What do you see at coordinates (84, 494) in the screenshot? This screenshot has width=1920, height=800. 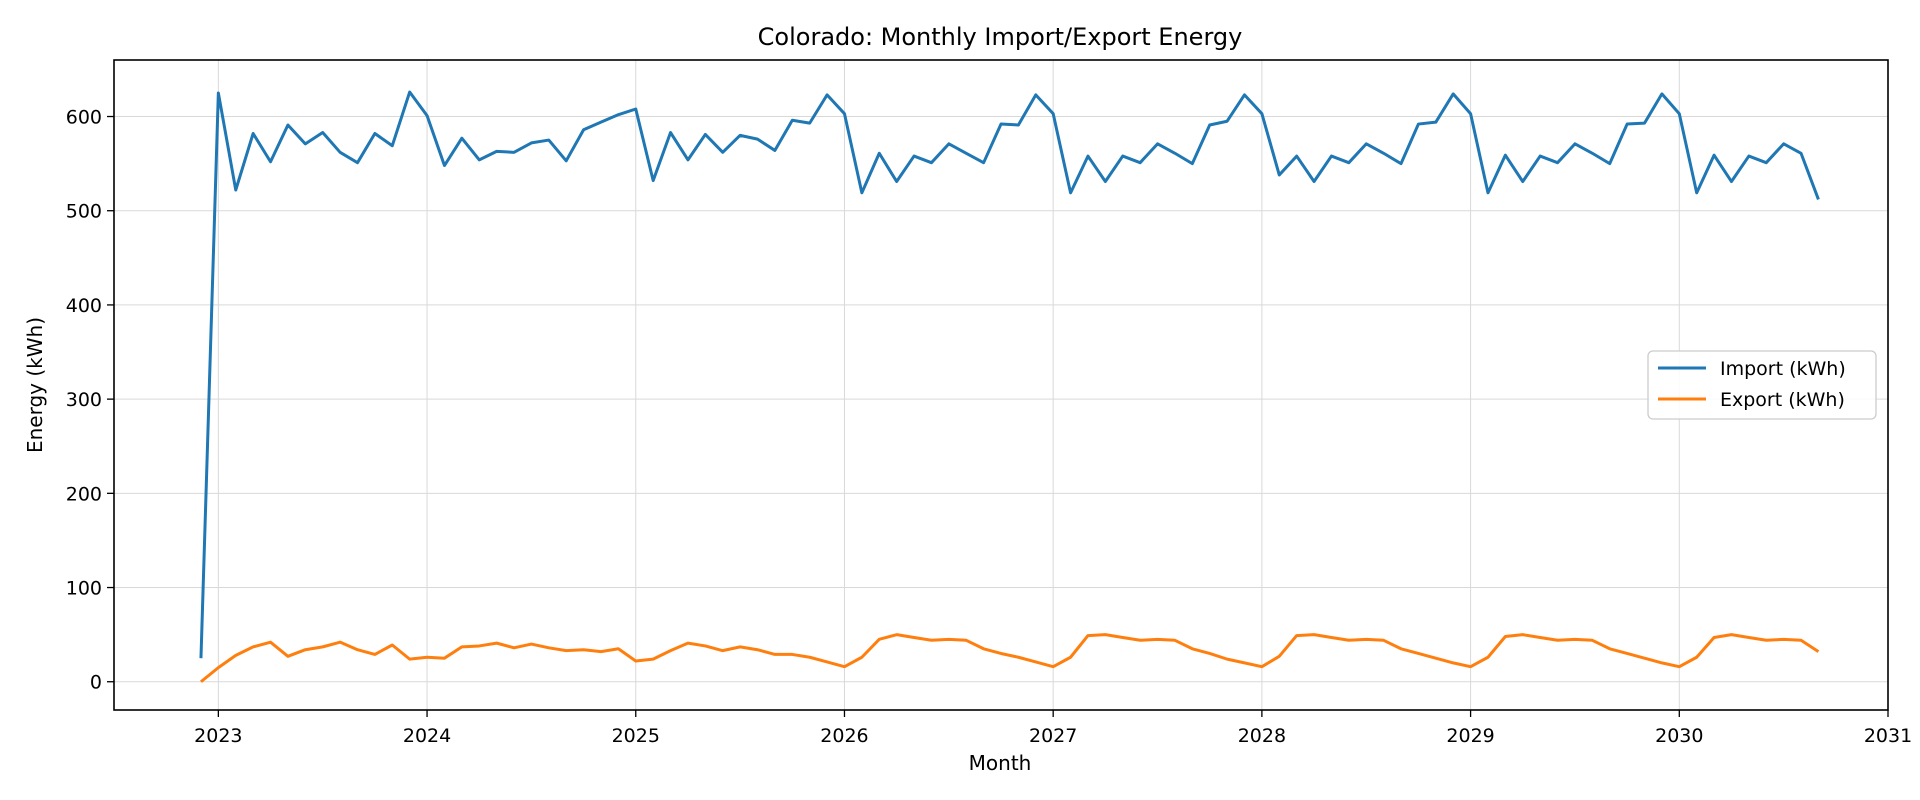 I see `y-tick-label: 200` at bounding box center [84, 494].